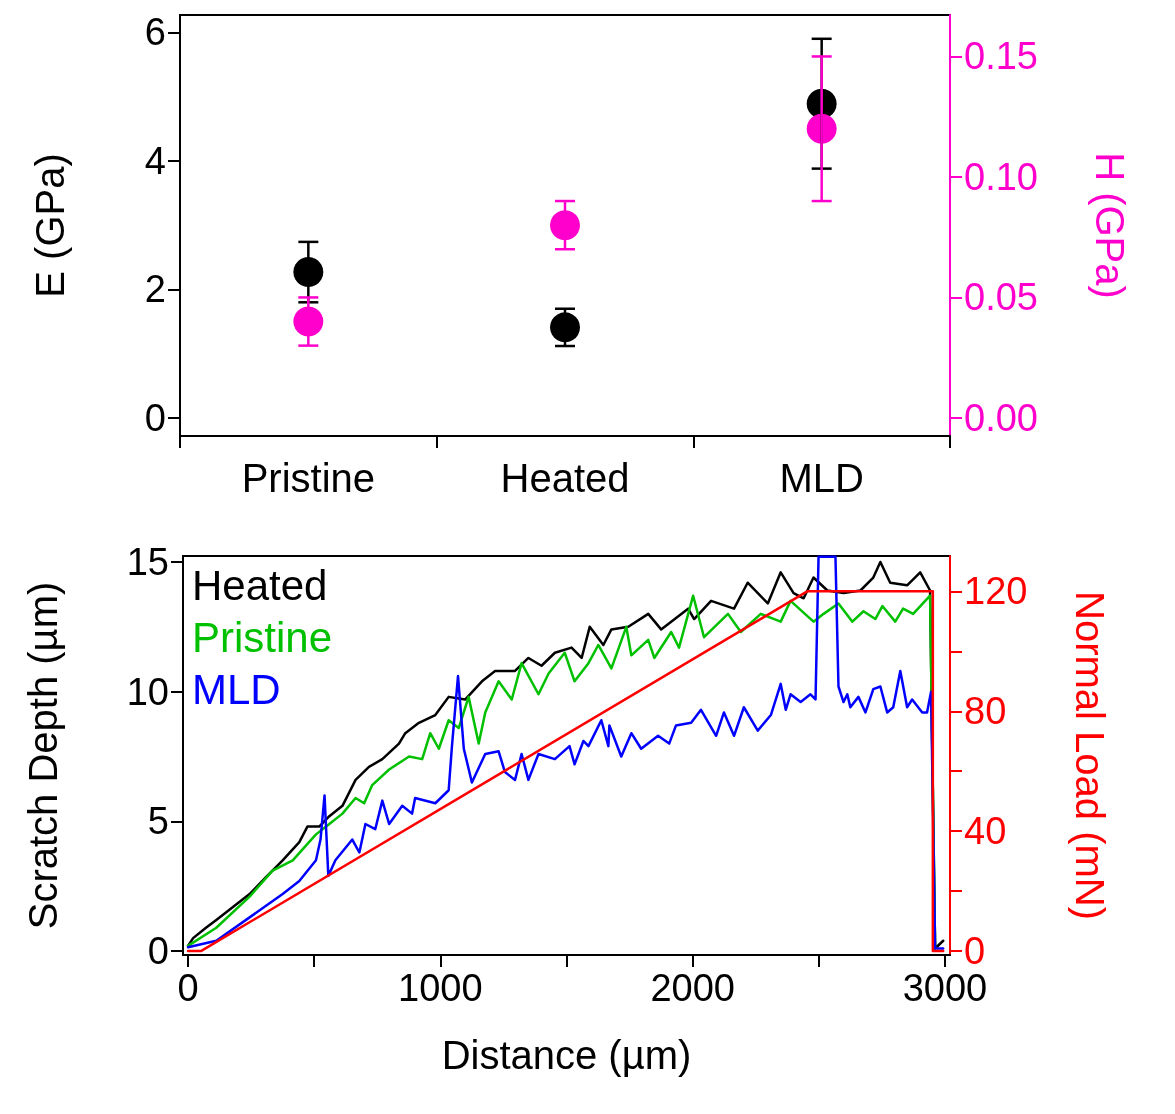 The image size is (1175, 1114). I want to click on y2-axis-title: H (GPa), so click(1110, 225).